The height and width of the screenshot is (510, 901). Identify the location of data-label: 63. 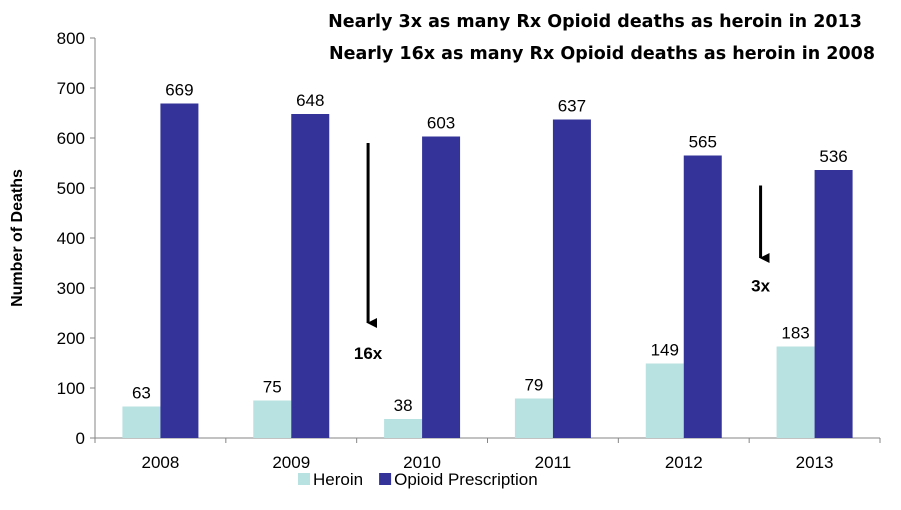
(141, 393).